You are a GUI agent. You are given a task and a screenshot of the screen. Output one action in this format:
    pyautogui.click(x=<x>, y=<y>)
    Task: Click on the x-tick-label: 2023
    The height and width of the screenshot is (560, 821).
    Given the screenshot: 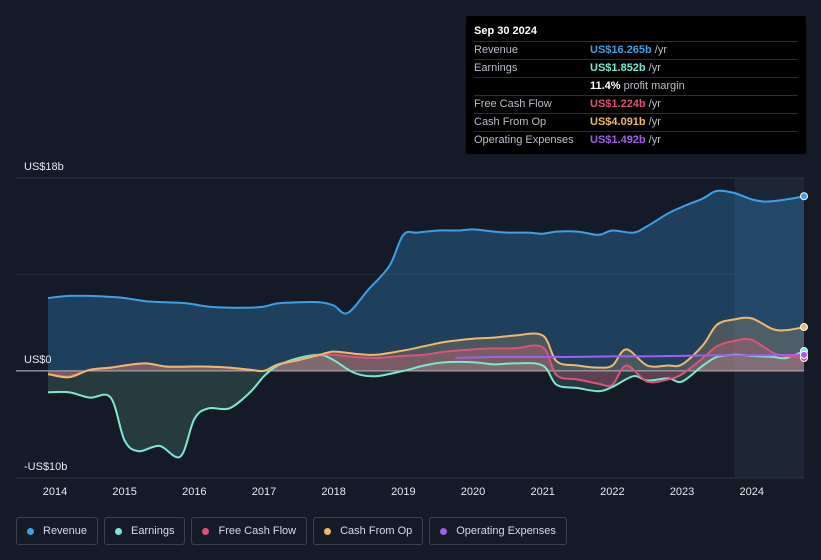 What is the action you would take?
    pyautogui.click(x=682, y=492)
    